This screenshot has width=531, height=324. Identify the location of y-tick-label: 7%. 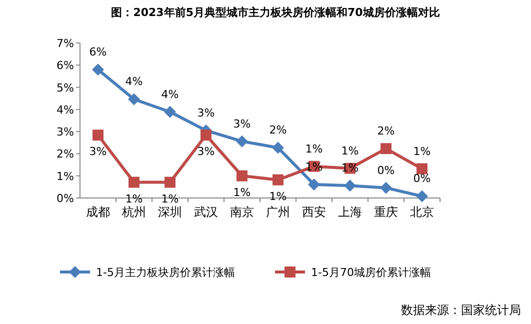
(65, 43).